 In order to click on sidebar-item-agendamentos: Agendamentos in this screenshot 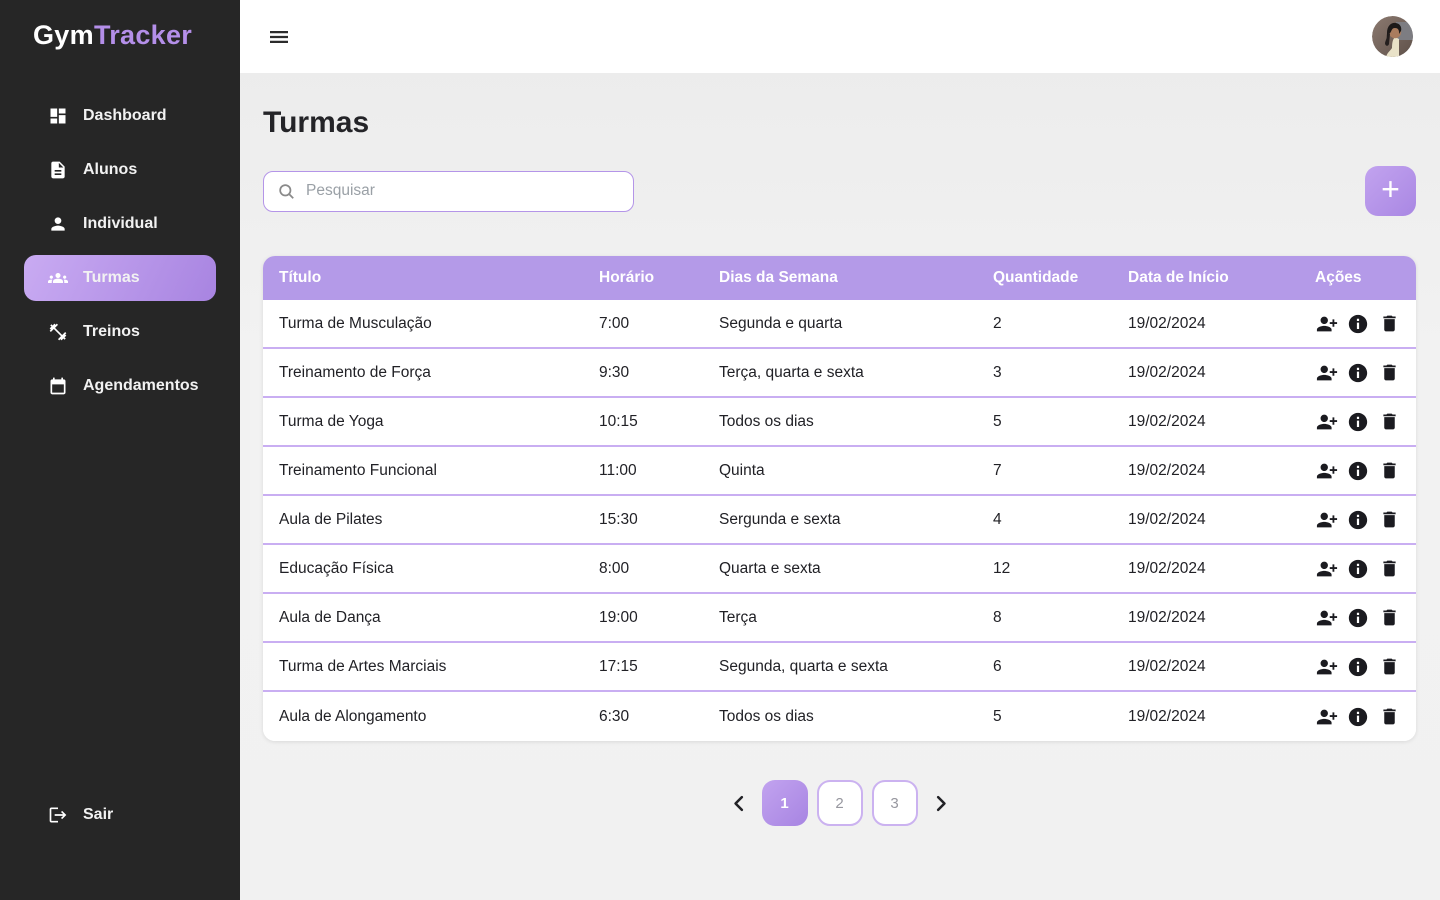, I will do `click(120, 386)`.